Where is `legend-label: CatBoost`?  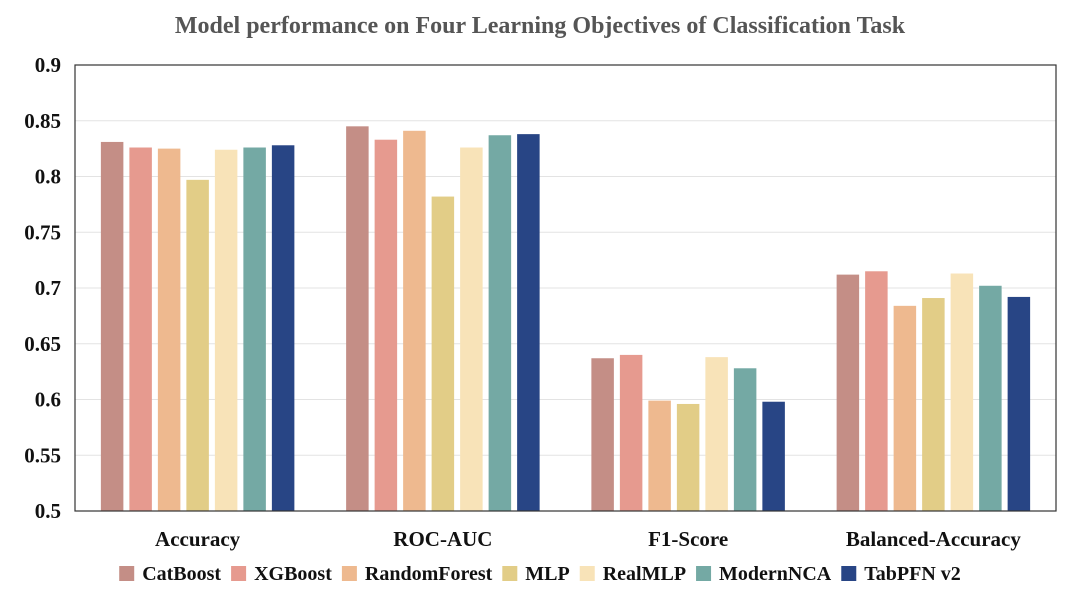
legend-label: CatBoost is located at coordinates (181, 574).